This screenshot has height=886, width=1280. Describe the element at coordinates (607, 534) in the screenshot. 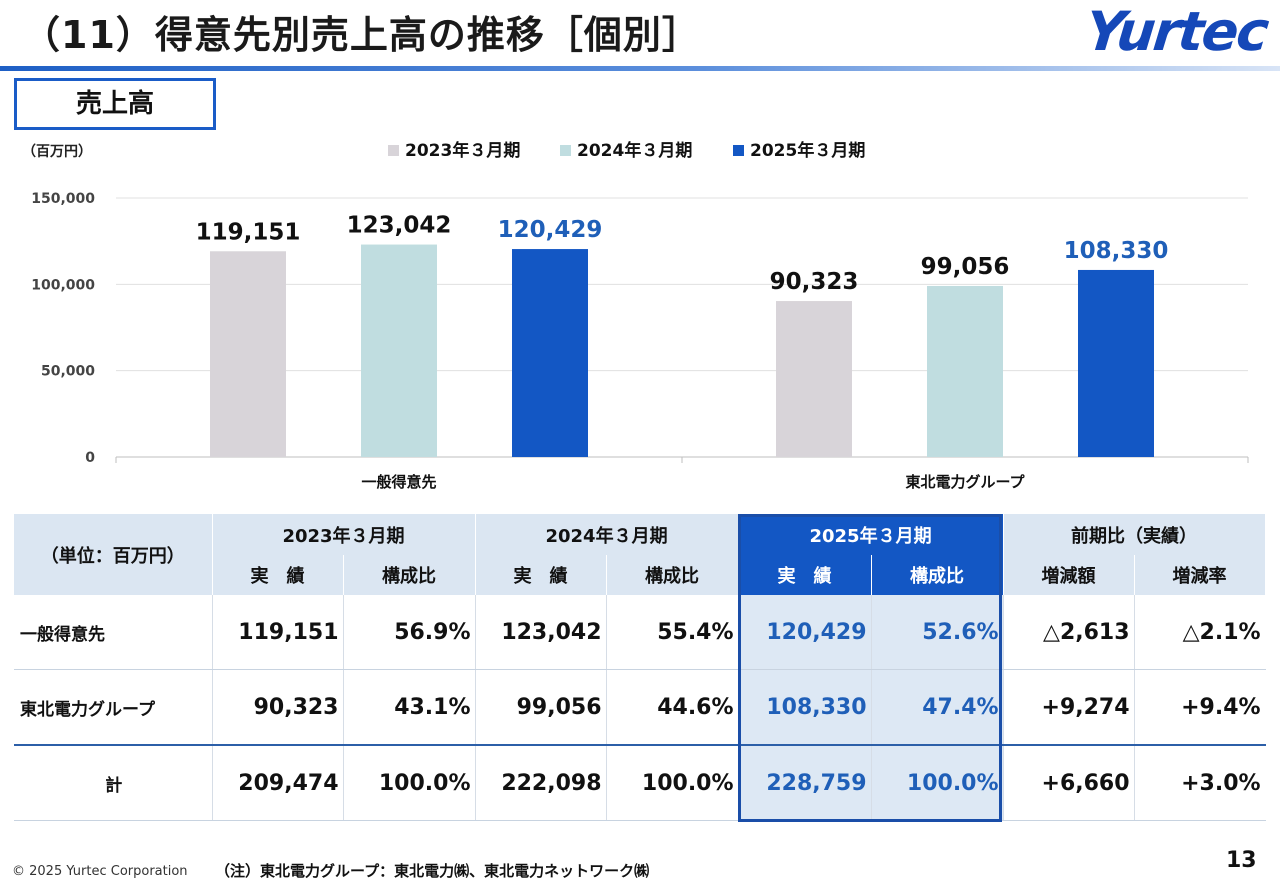

I see `period-header-2024: 2024年３月期` at that location.